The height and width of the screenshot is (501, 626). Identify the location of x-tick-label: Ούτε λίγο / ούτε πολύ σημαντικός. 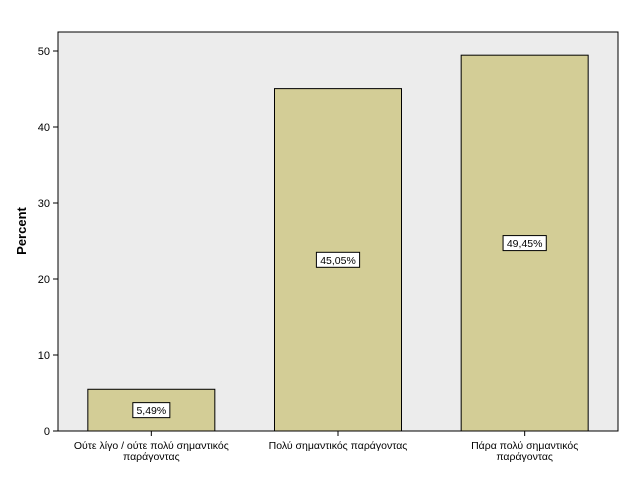
(151, 446).